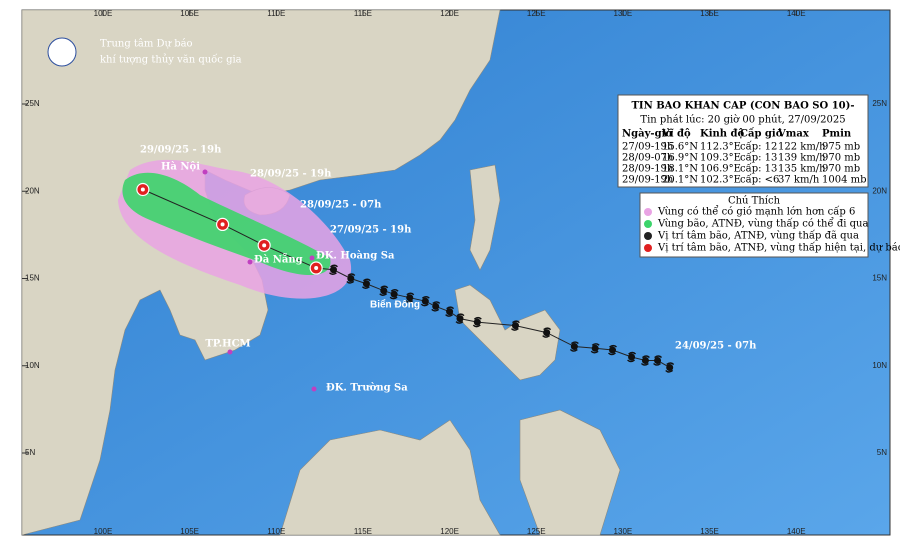  Describe the element at coordinates (837, 134) in the screenshot. I see `column-header: Pmin` at that location.